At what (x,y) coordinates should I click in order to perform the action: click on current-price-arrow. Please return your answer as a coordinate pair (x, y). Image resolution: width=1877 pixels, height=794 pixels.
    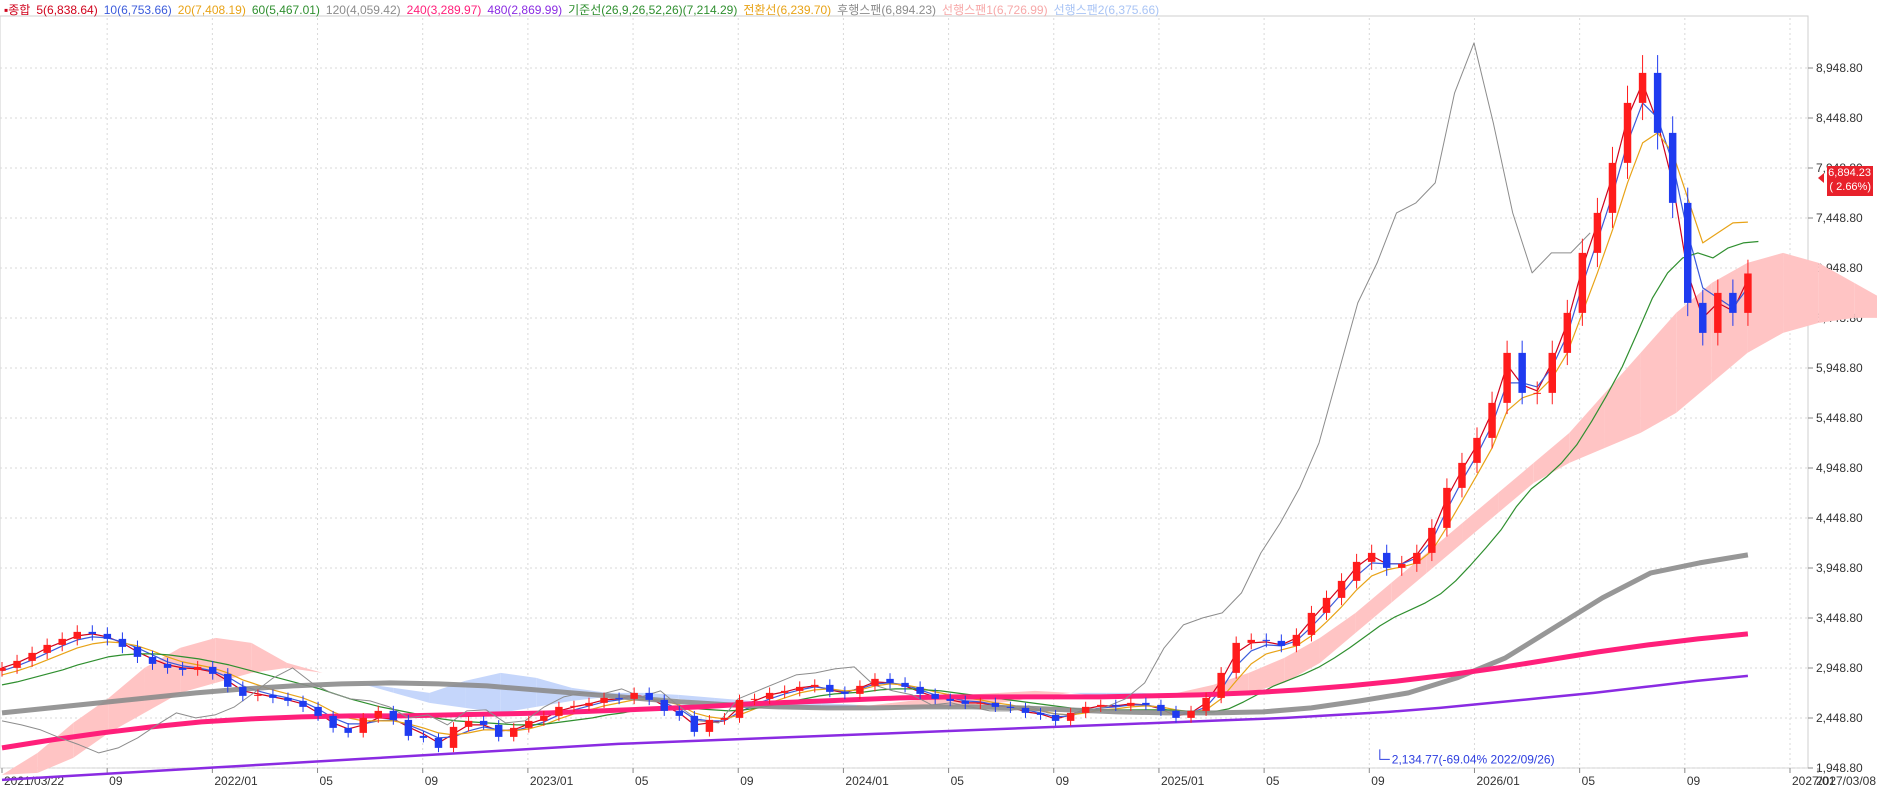
    Looking at the image, I should click on (1821, 178).